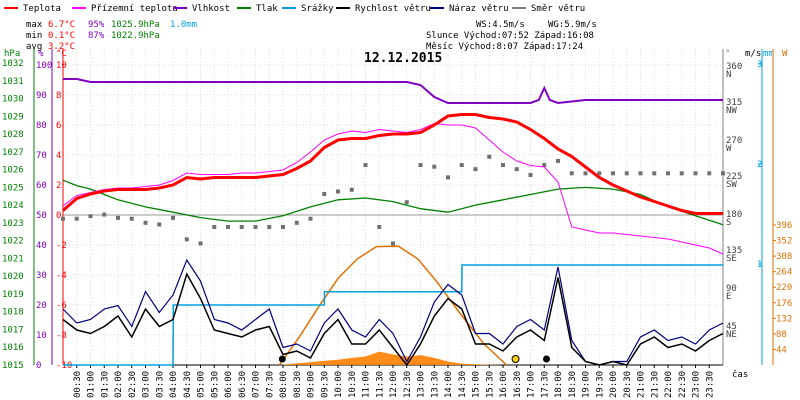 This screenshot has width=800, height=400. I want to click on pct-tick-label: 10, so click(41, 336).